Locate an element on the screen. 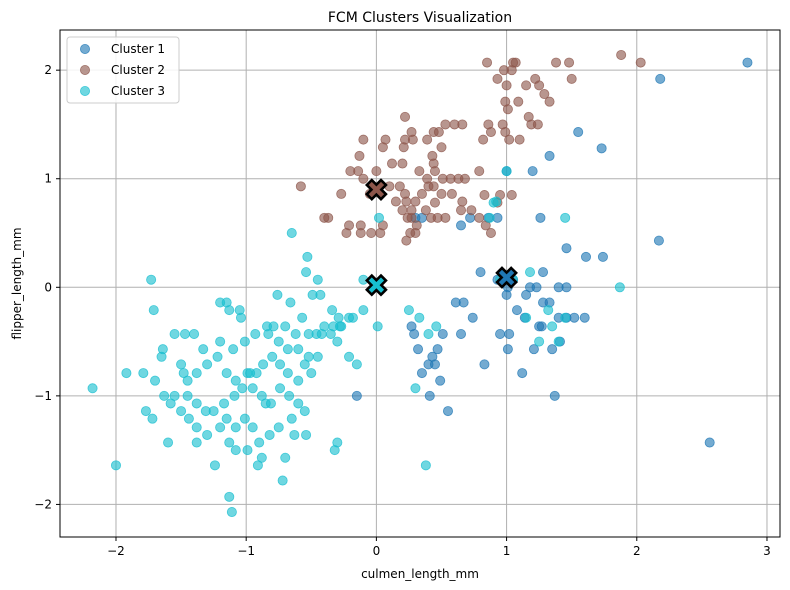 The image size is (790, 590). y-tick-label: −2 is located at coordinates (43, 504).